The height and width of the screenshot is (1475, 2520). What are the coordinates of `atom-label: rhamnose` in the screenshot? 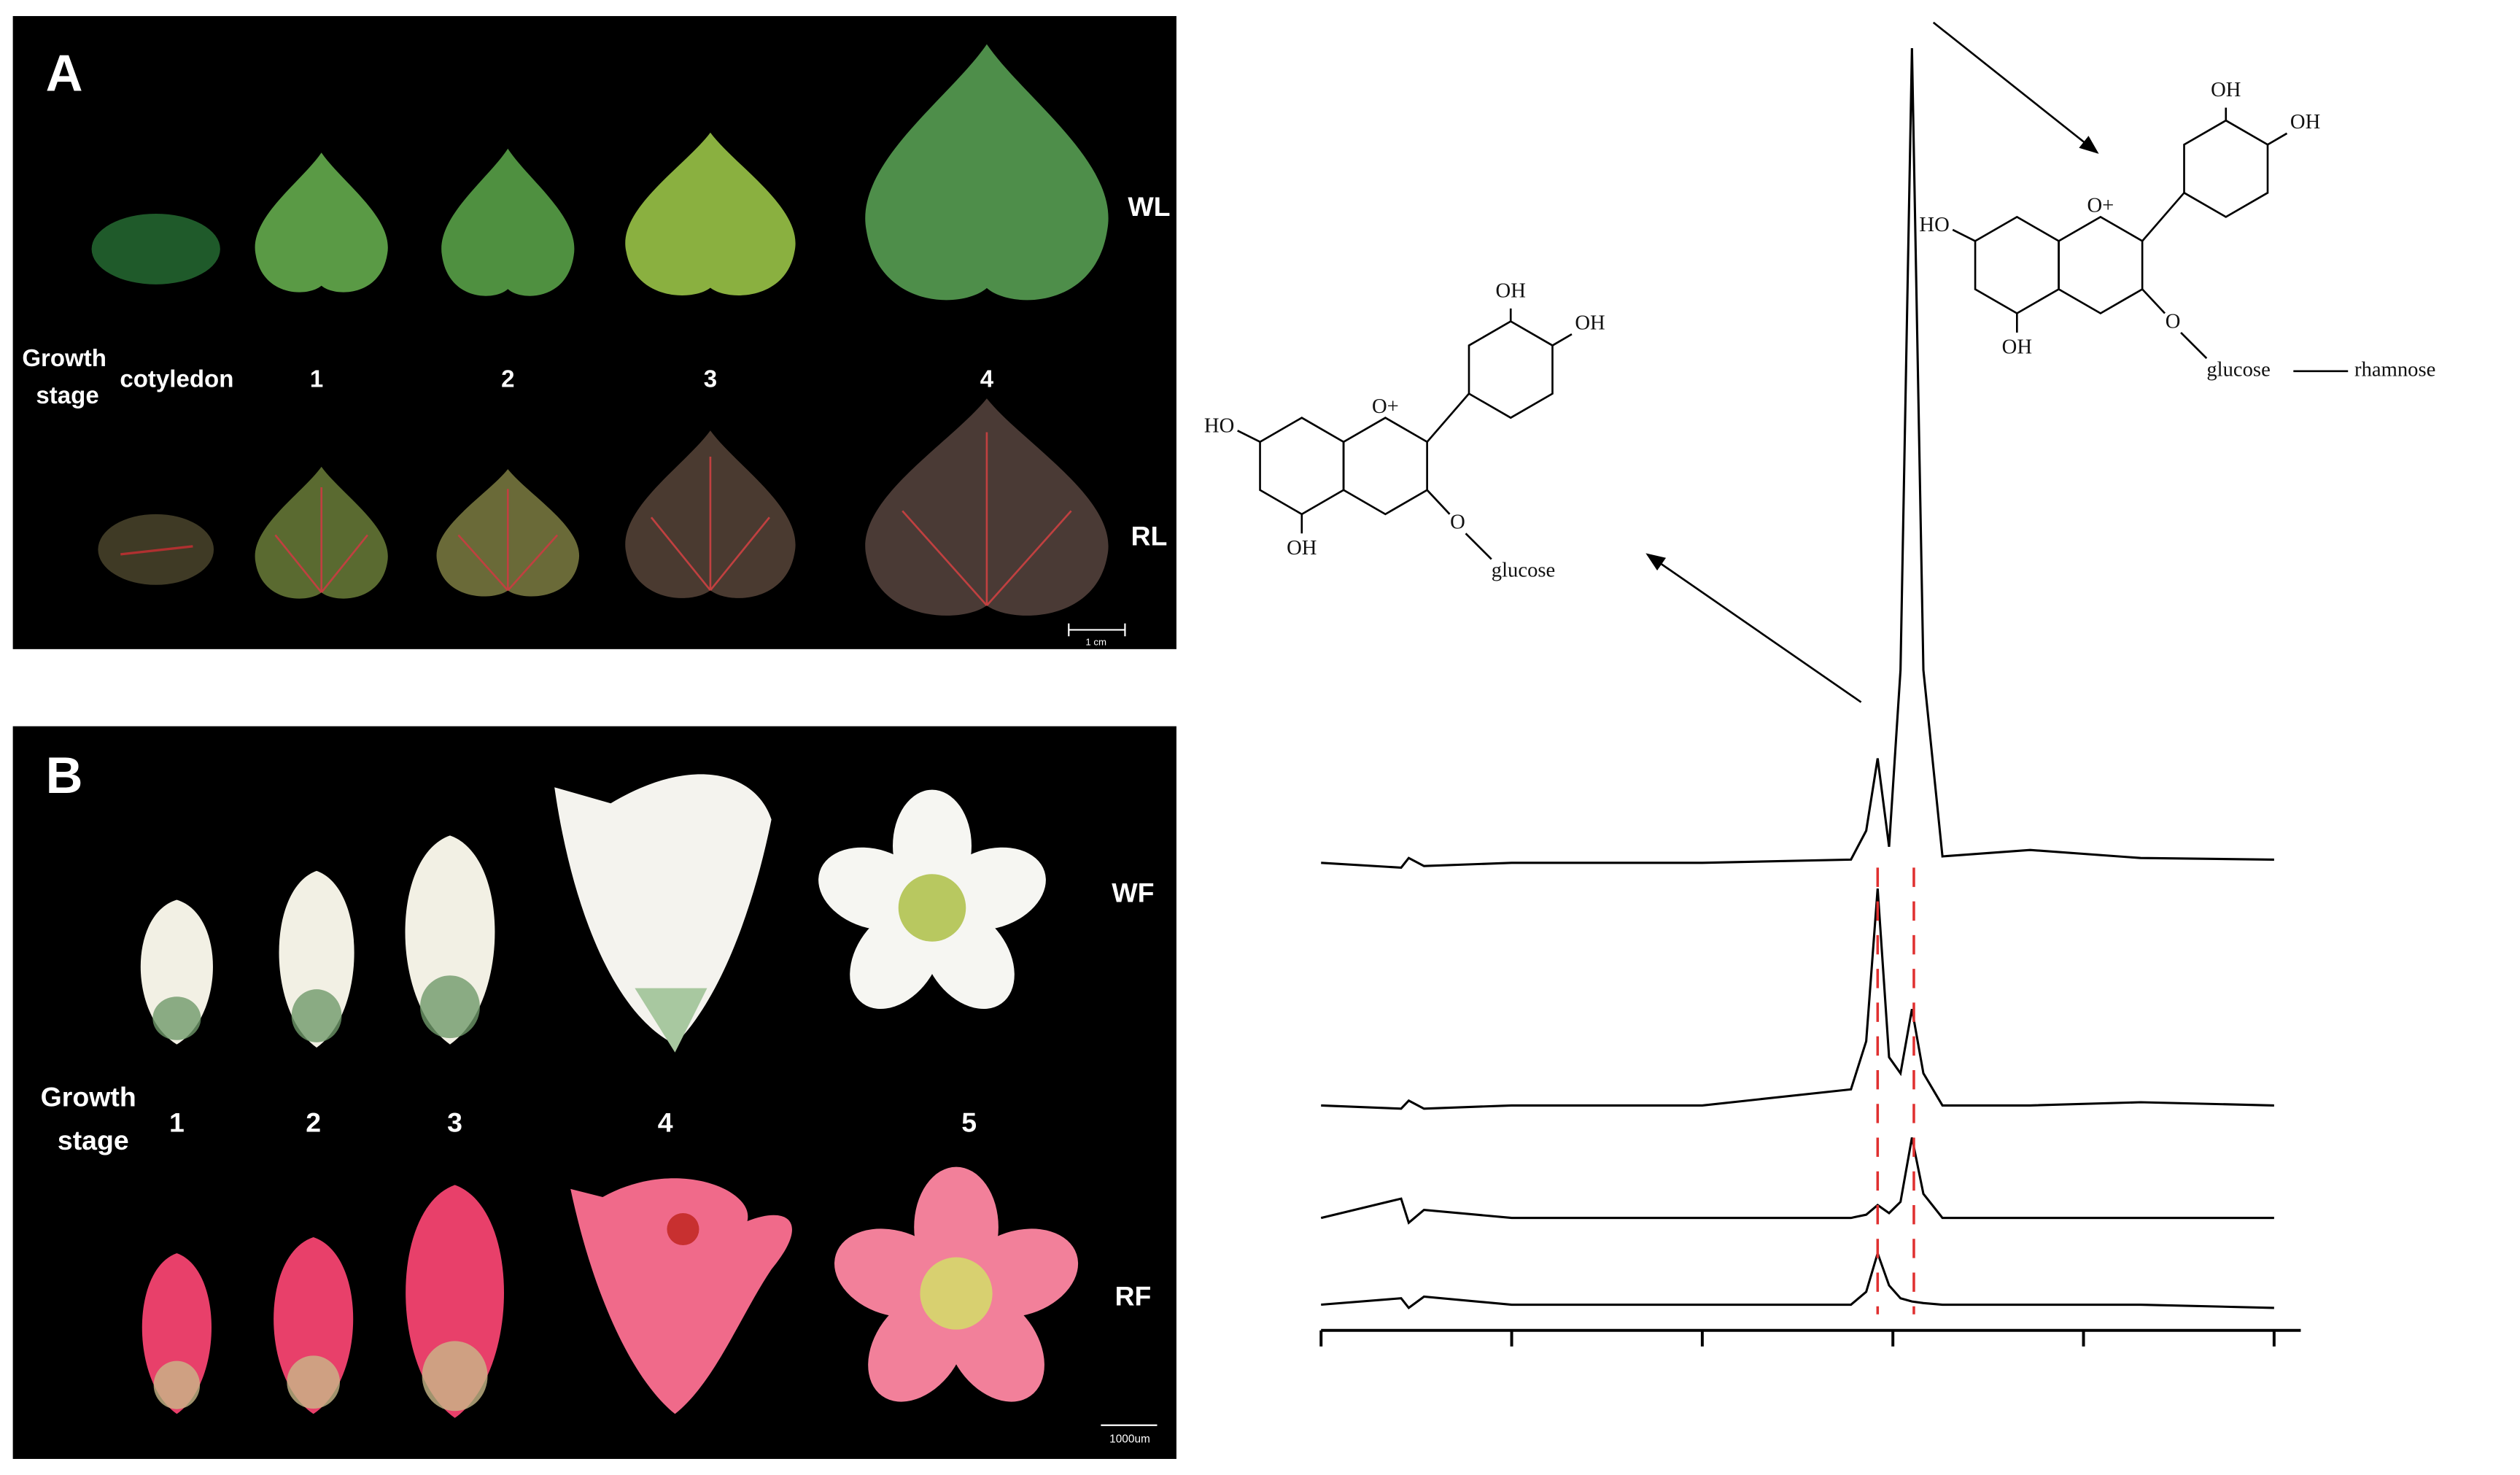 It's located at (2394, 369).